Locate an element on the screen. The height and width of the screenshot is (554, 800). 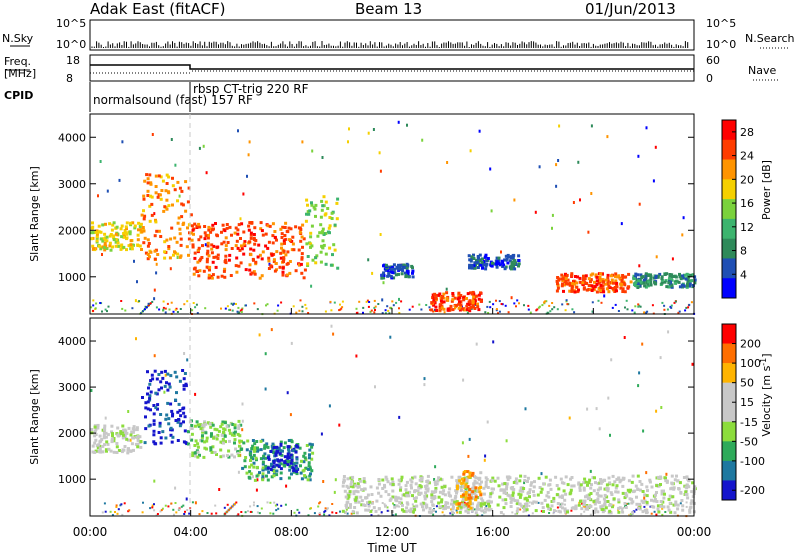
beam-label: Beam 13 is located at coordinates (388, 9).